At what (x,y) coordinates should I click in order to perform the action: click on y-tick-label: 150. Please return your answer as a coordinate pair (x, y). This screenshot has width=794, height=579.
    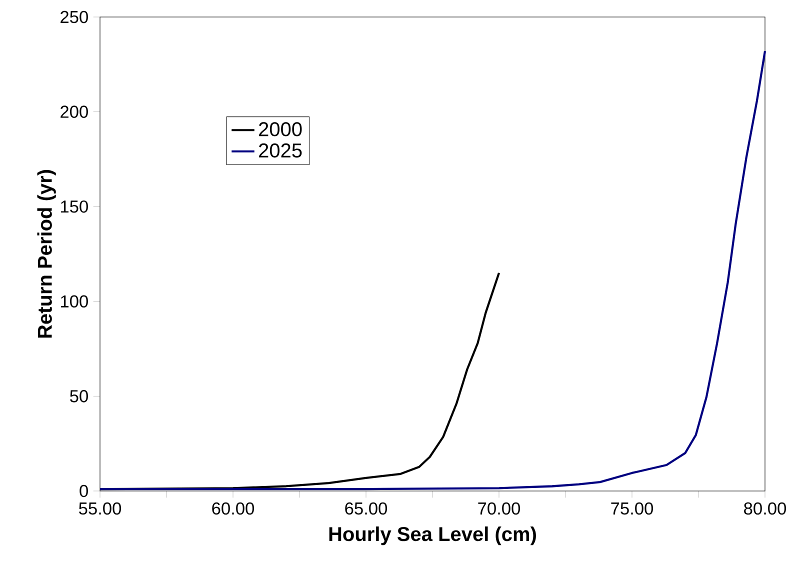
    Looking at the image, I should click on (74, 206).